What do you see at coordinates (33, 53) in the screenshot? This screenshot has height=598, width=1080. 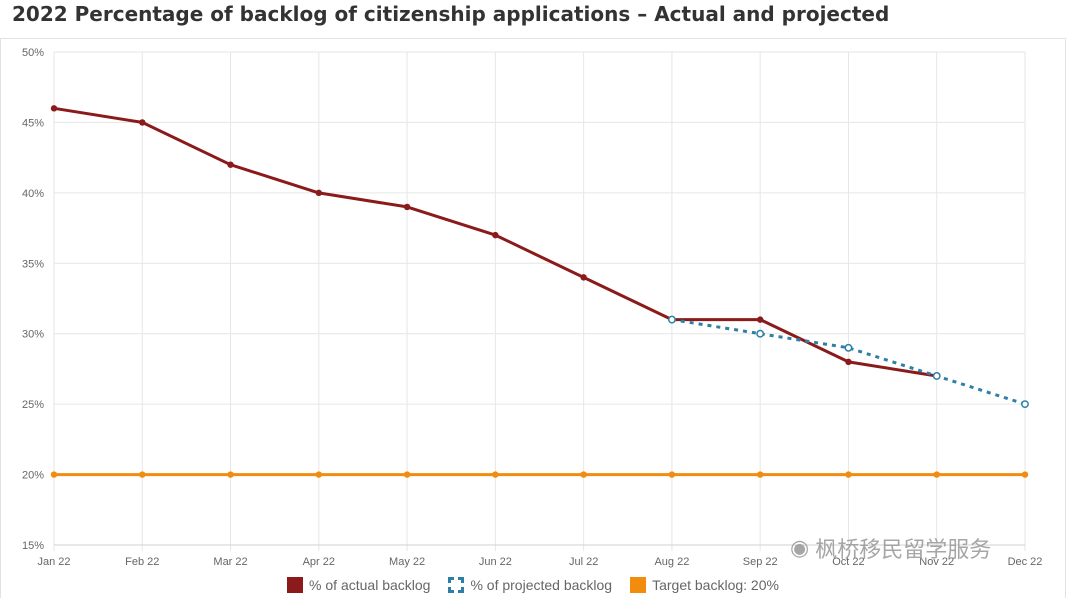 I see `y-tick-label: 50%` at bounding box center [33, 53].